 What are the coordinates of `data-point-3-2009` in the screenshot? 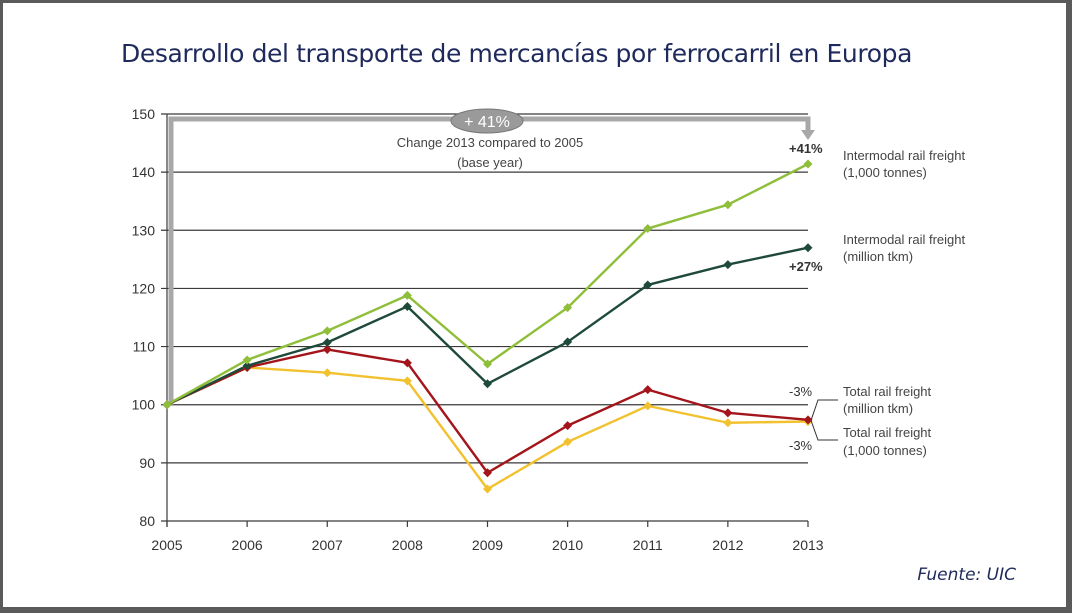 It's located at (487, 489).